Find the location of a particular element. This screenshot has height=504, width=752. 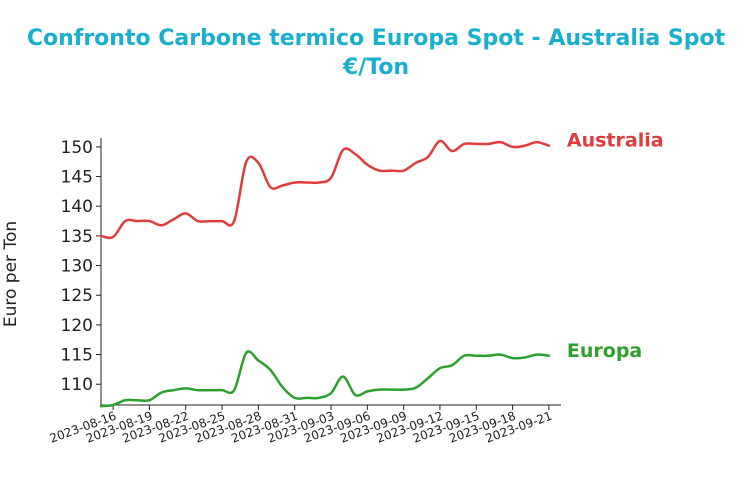

y-axis-label: Euro per Ton is located at coordinates (11, 274).